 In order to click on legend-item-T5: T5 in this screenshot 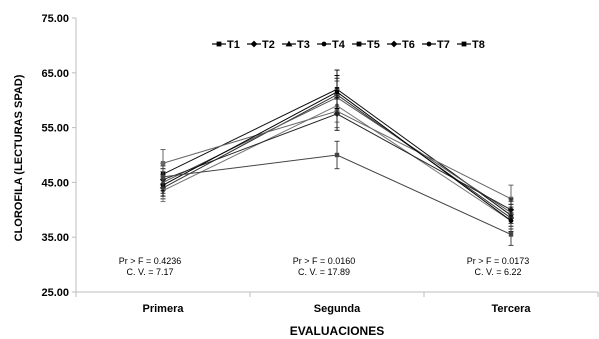, I will do `click(366, 45)`.